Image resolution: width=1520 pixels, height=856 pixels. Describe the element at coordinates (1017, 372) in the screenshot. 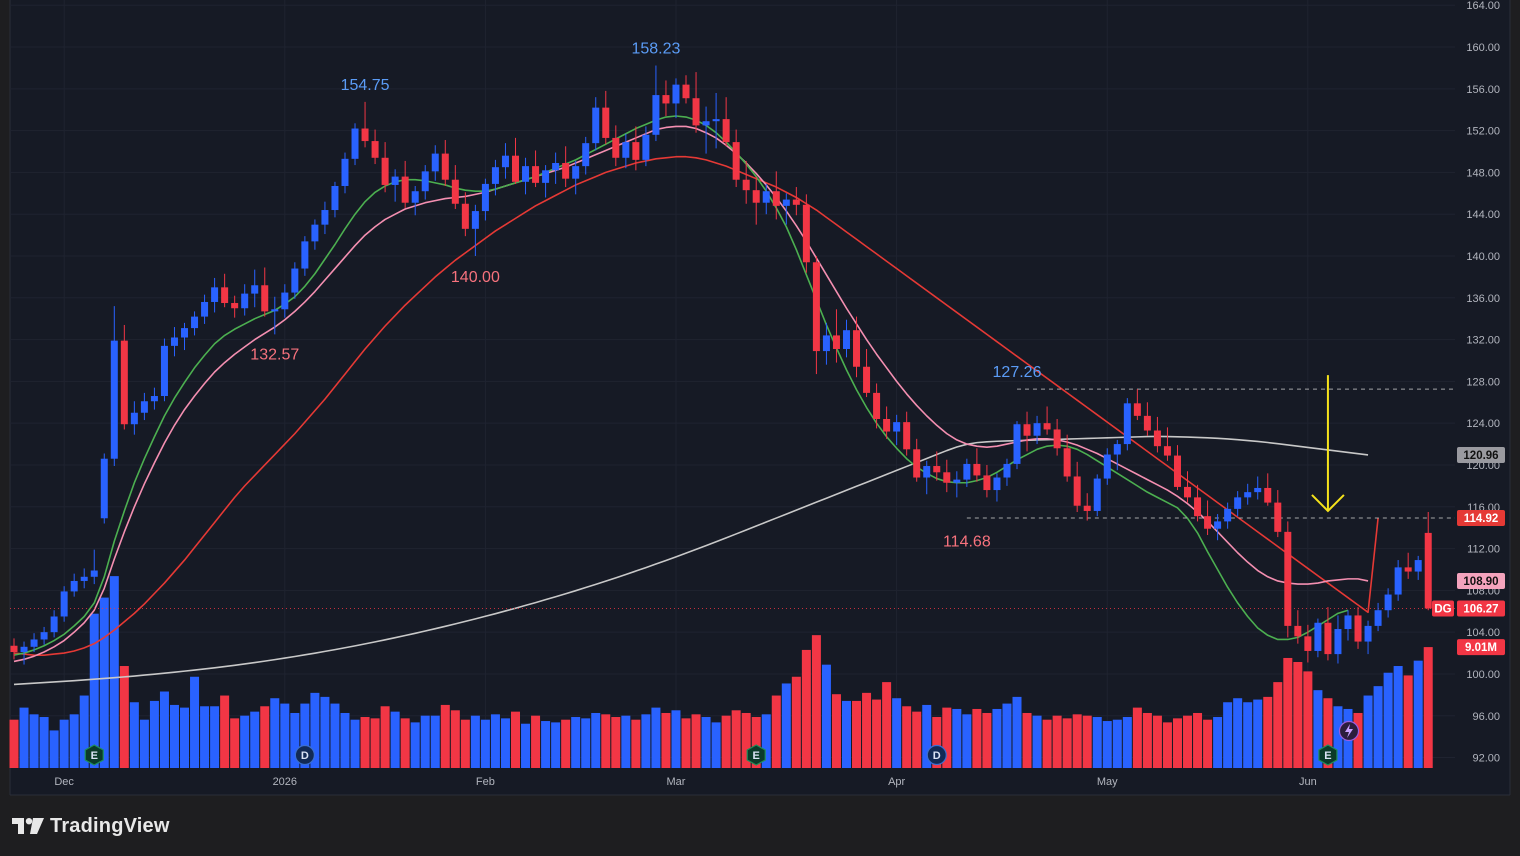

I see `price-annotation: 127.26` at that location.